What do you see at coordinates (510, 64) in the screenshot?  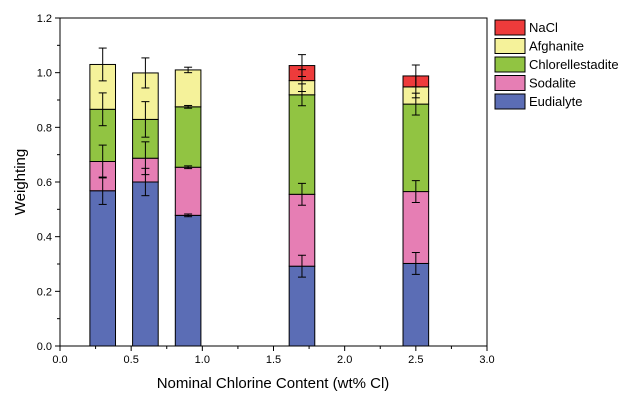 I see `legend-swatch-chlorellestadite` at bounding box center [510, 64].